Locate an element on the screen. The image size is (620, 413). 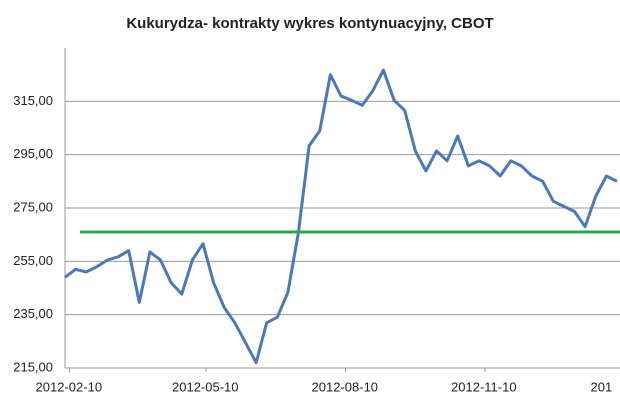
y-tick-label: 235,00 is located at coordinates (33, 313).